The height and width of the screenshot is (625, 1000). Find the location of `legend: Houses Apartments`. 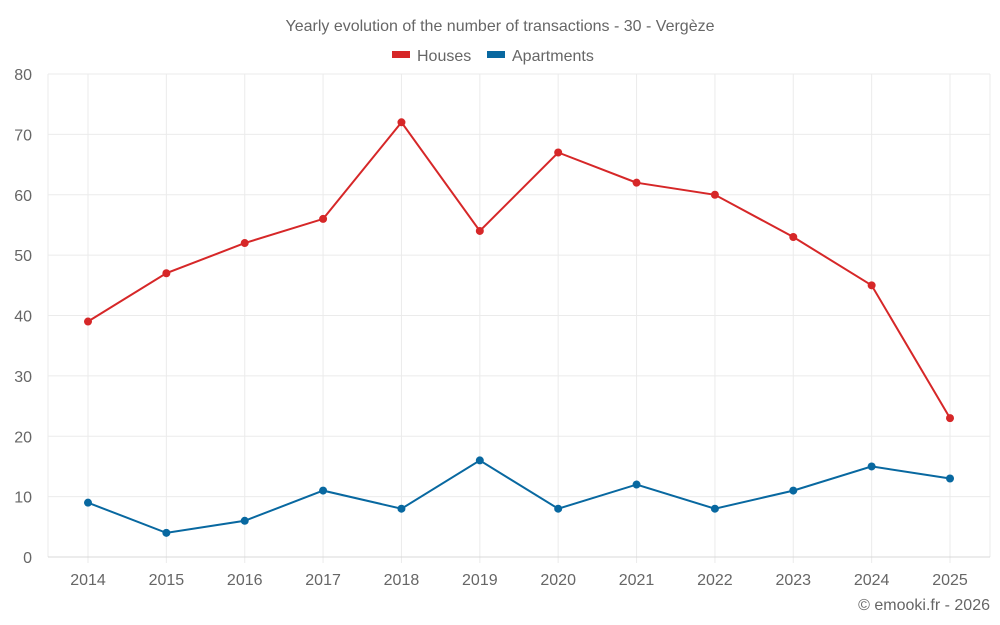

legend: Houses Apartments is located at coordinates (493, 56).